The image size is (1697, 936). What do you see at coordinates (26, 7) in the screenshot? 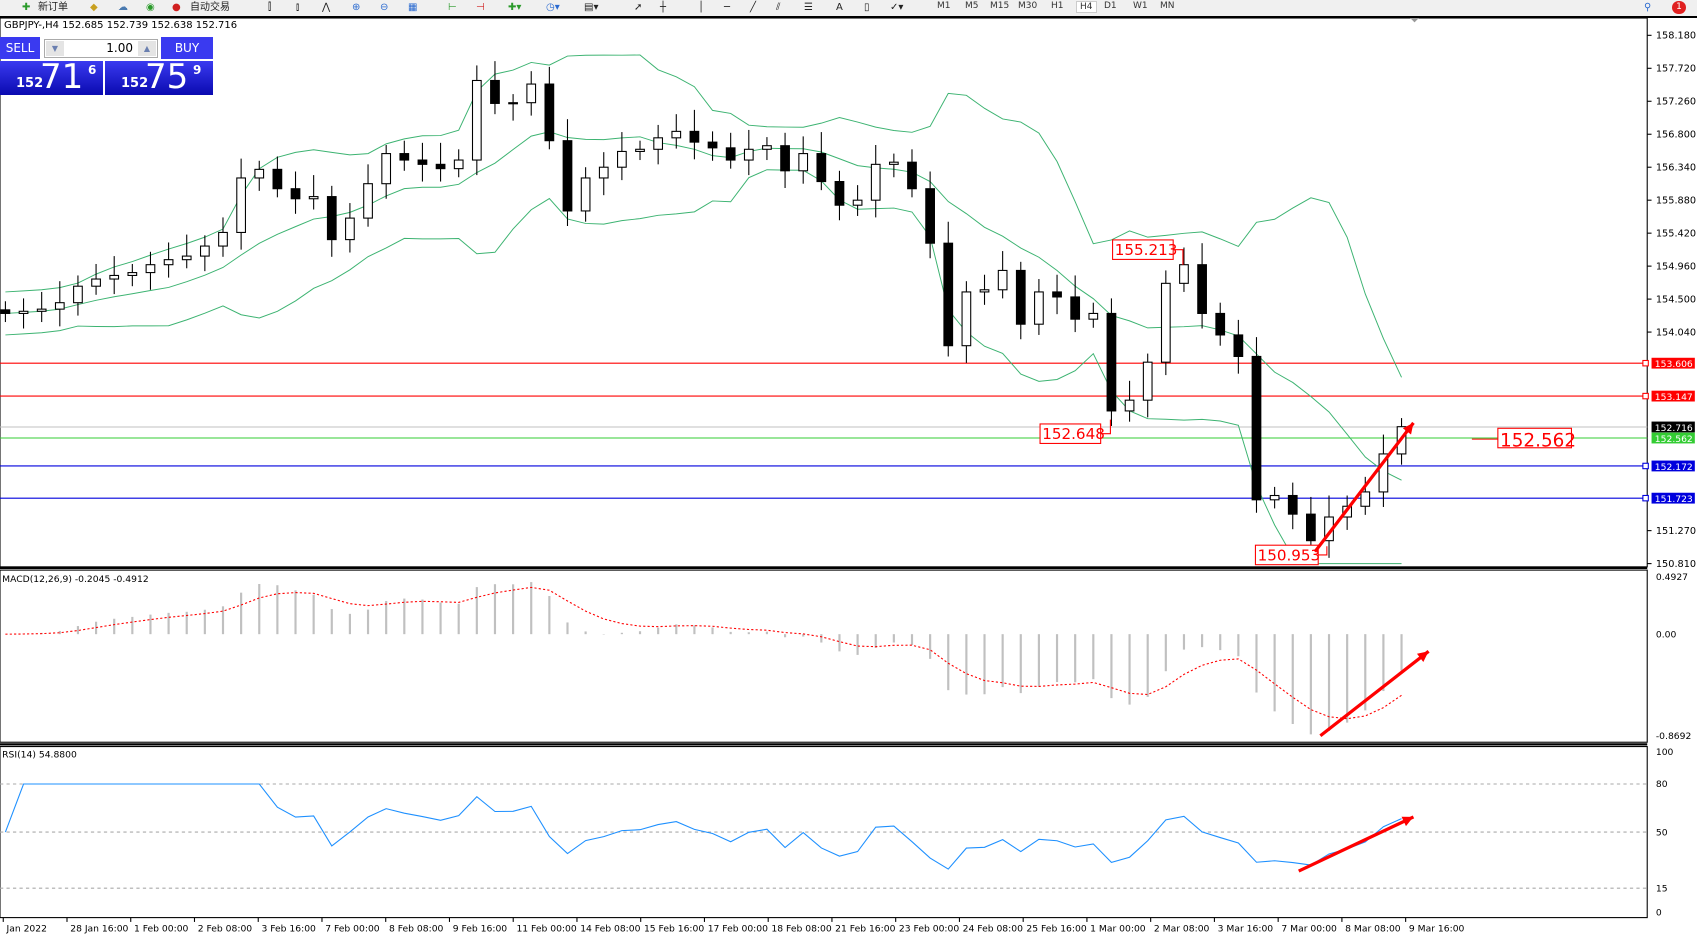
I see `new-order-icon: ✚` at bounding box center [26, 7].